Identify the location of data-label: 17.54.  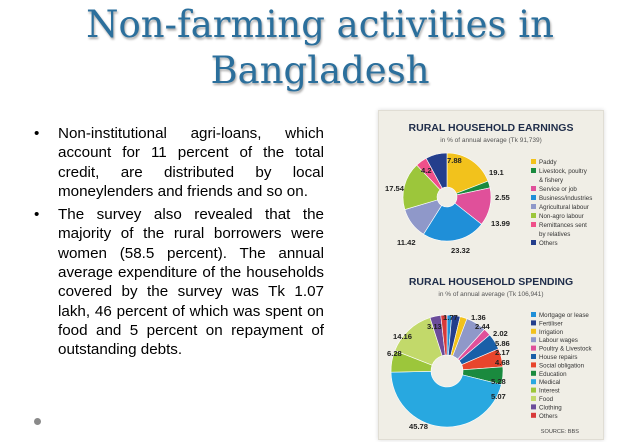
(395, 188).